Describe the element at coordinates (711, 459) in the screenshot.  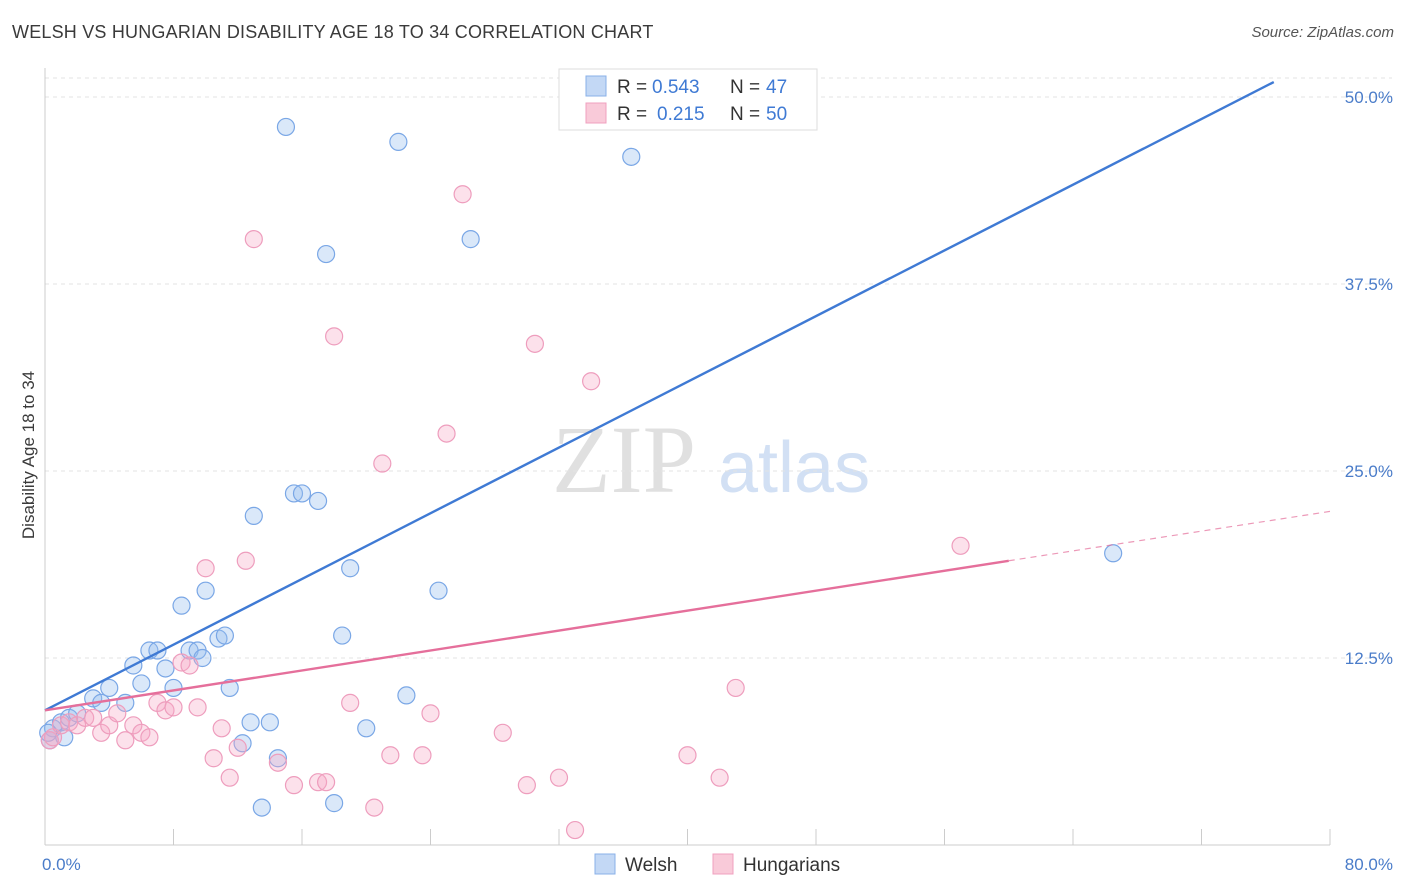
I see `zipatlas-watermark: ZIP atlas` at that location.